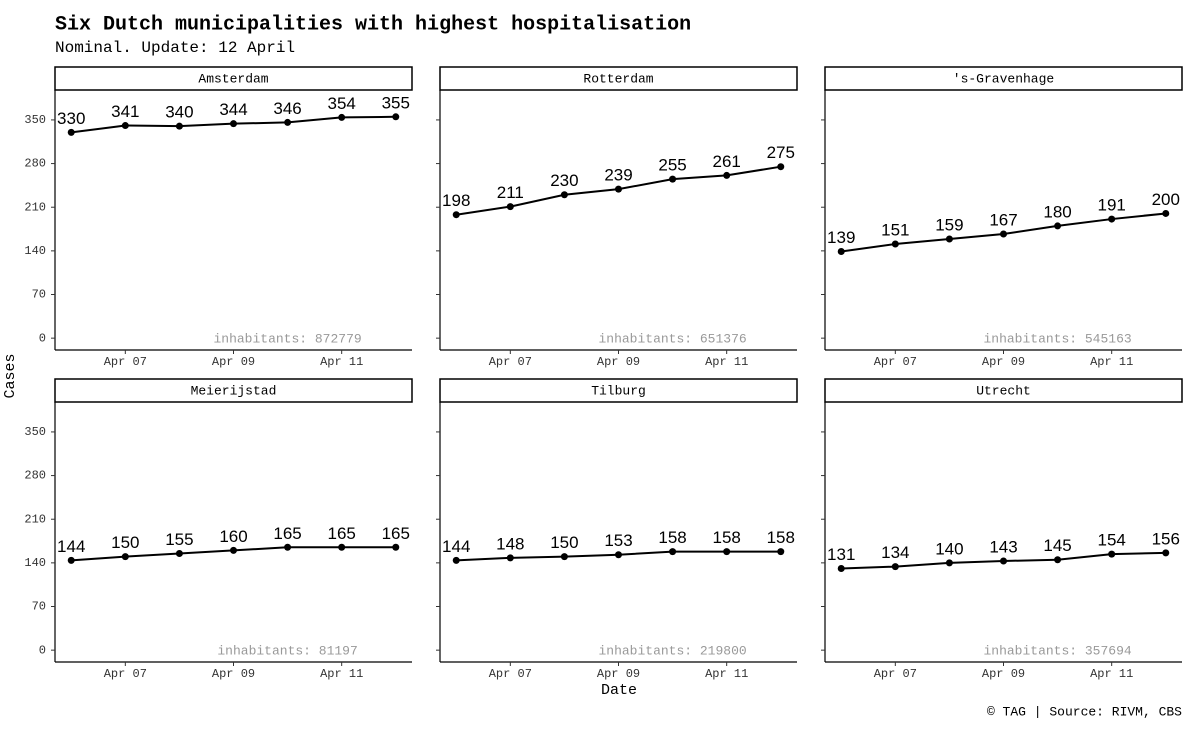  Describe the element at coordinates (71, 118) in the screenshot. I see `data-label: 330` at that location.